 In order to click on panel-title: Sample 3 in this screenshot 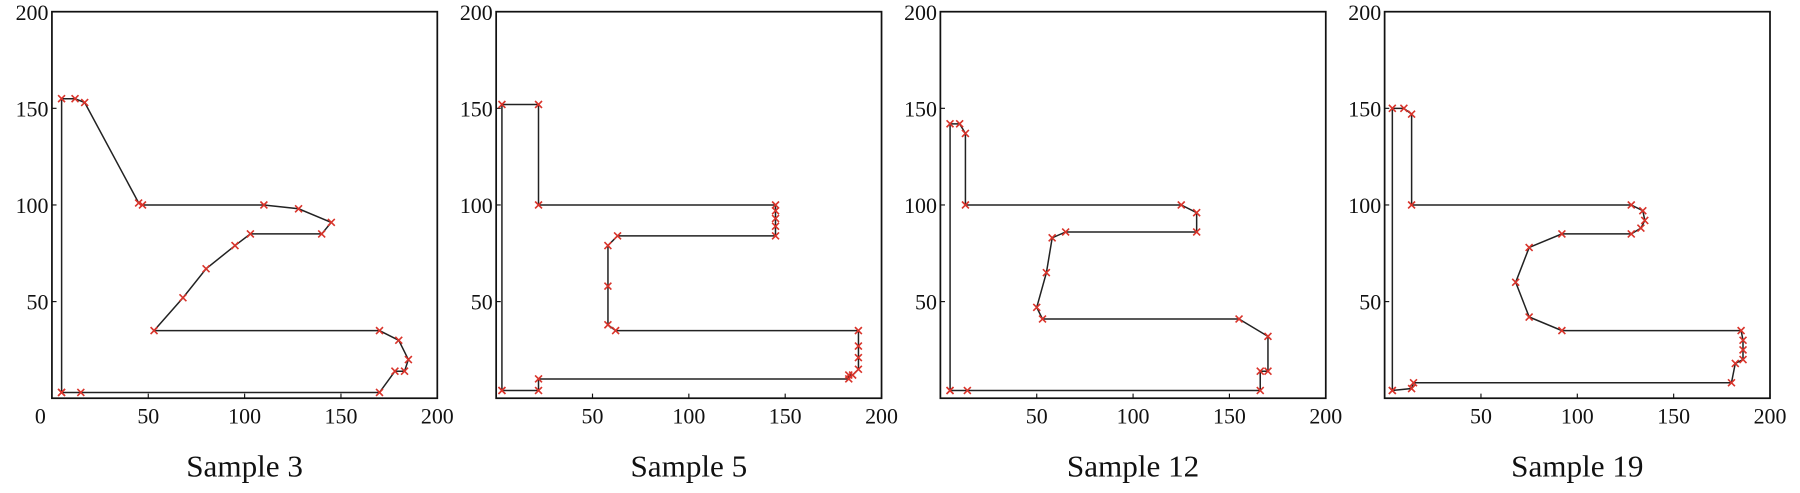, I will do `click(244, 466)`.